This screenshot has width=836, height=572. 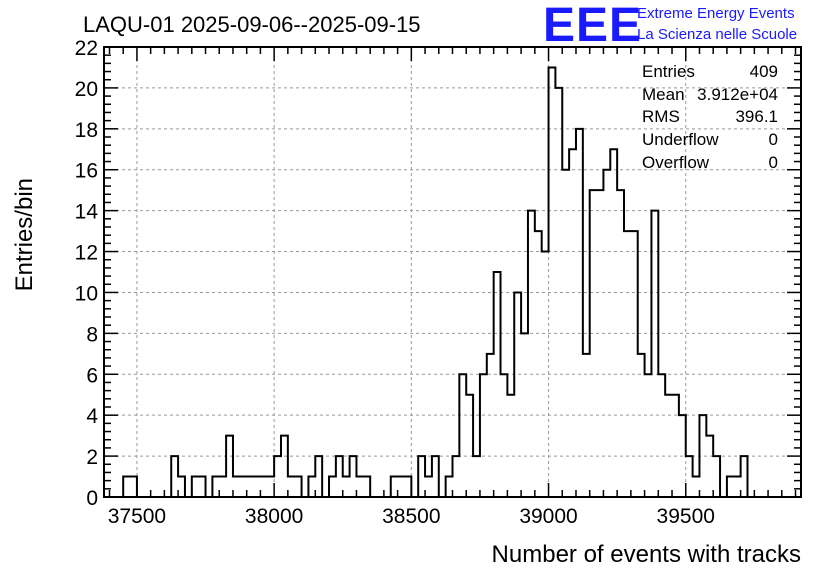 I want to click on x-tick-label: 39500, so click(x=686, y=516).